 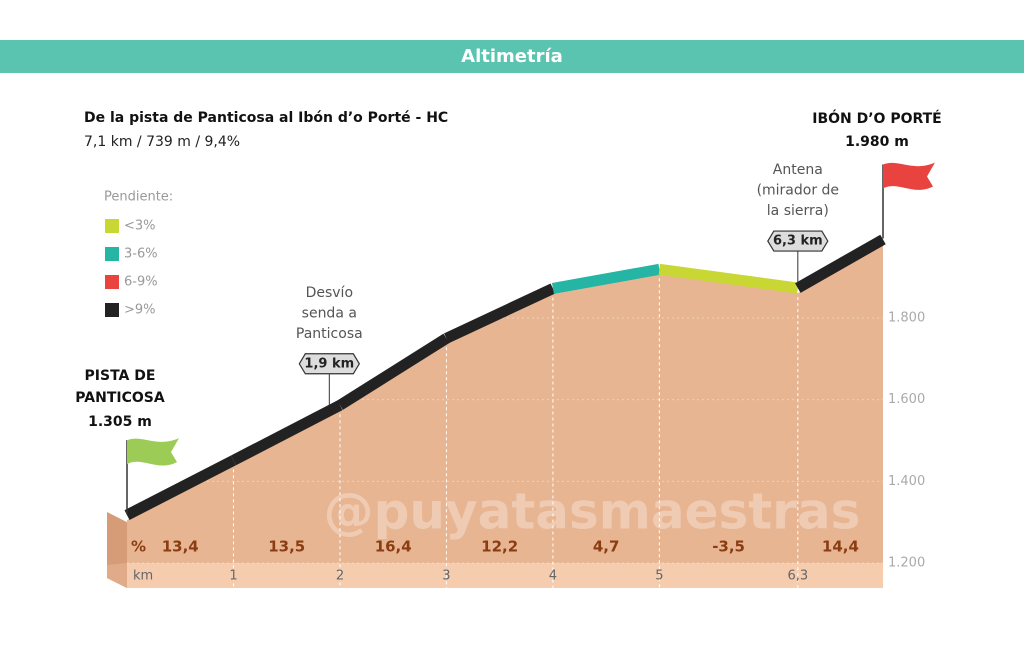 What do you see at coordinates (798, 191) in the screenshot?
I see `poi-text: (mirador de` at bounding box center [798, 191].